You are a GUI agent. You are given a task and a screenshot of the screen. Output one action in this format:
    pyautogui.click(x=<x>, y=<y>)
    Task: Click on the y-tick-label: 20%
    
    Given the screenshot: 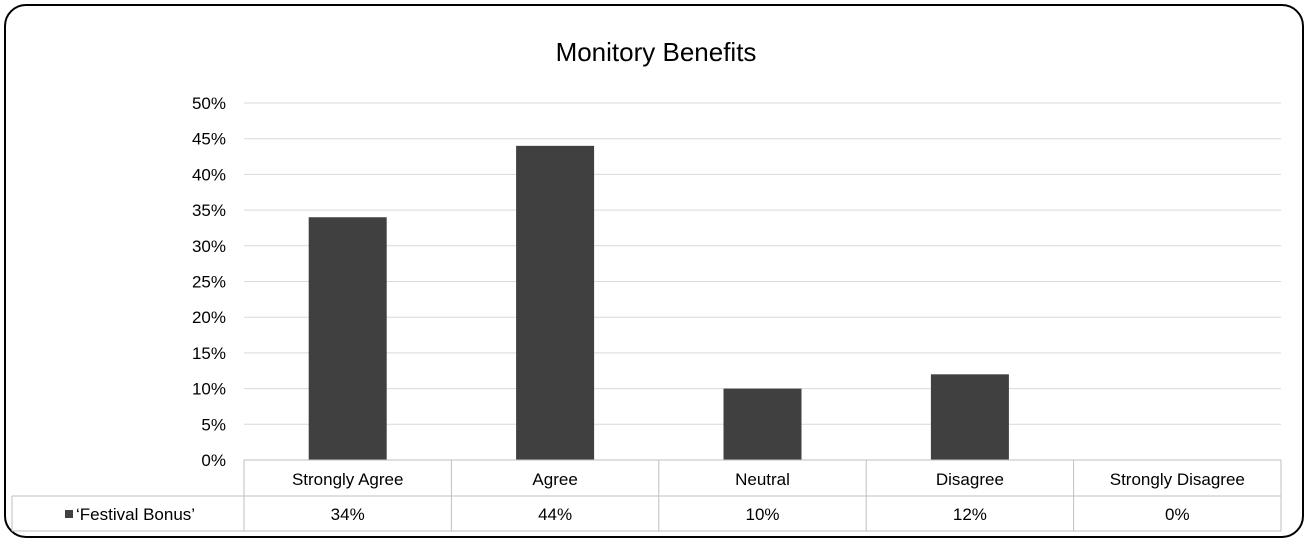 What is the action you would take?
    pyautogui.click(x=209, y=317)
    